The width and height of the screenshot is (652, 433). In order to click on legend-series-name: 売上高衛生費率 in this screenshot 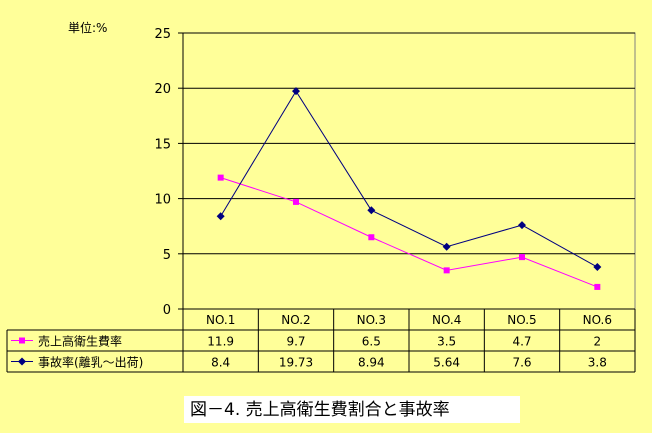, I will do `click(80, 341)`.